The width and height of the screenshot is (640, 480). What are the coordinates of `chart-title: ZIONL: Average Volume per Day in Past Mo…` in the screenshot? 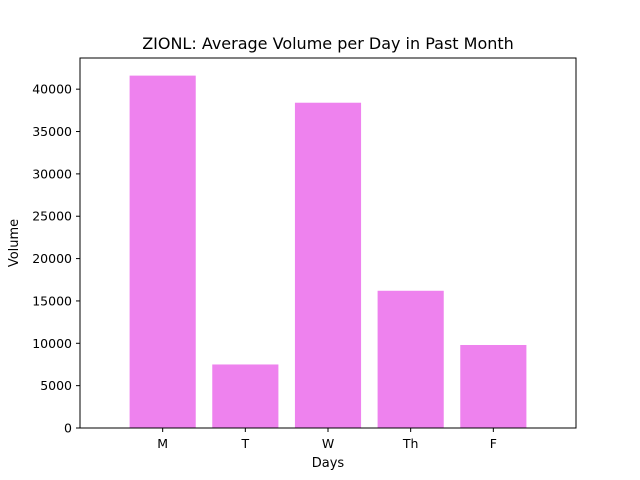 It's located at (328, 43).